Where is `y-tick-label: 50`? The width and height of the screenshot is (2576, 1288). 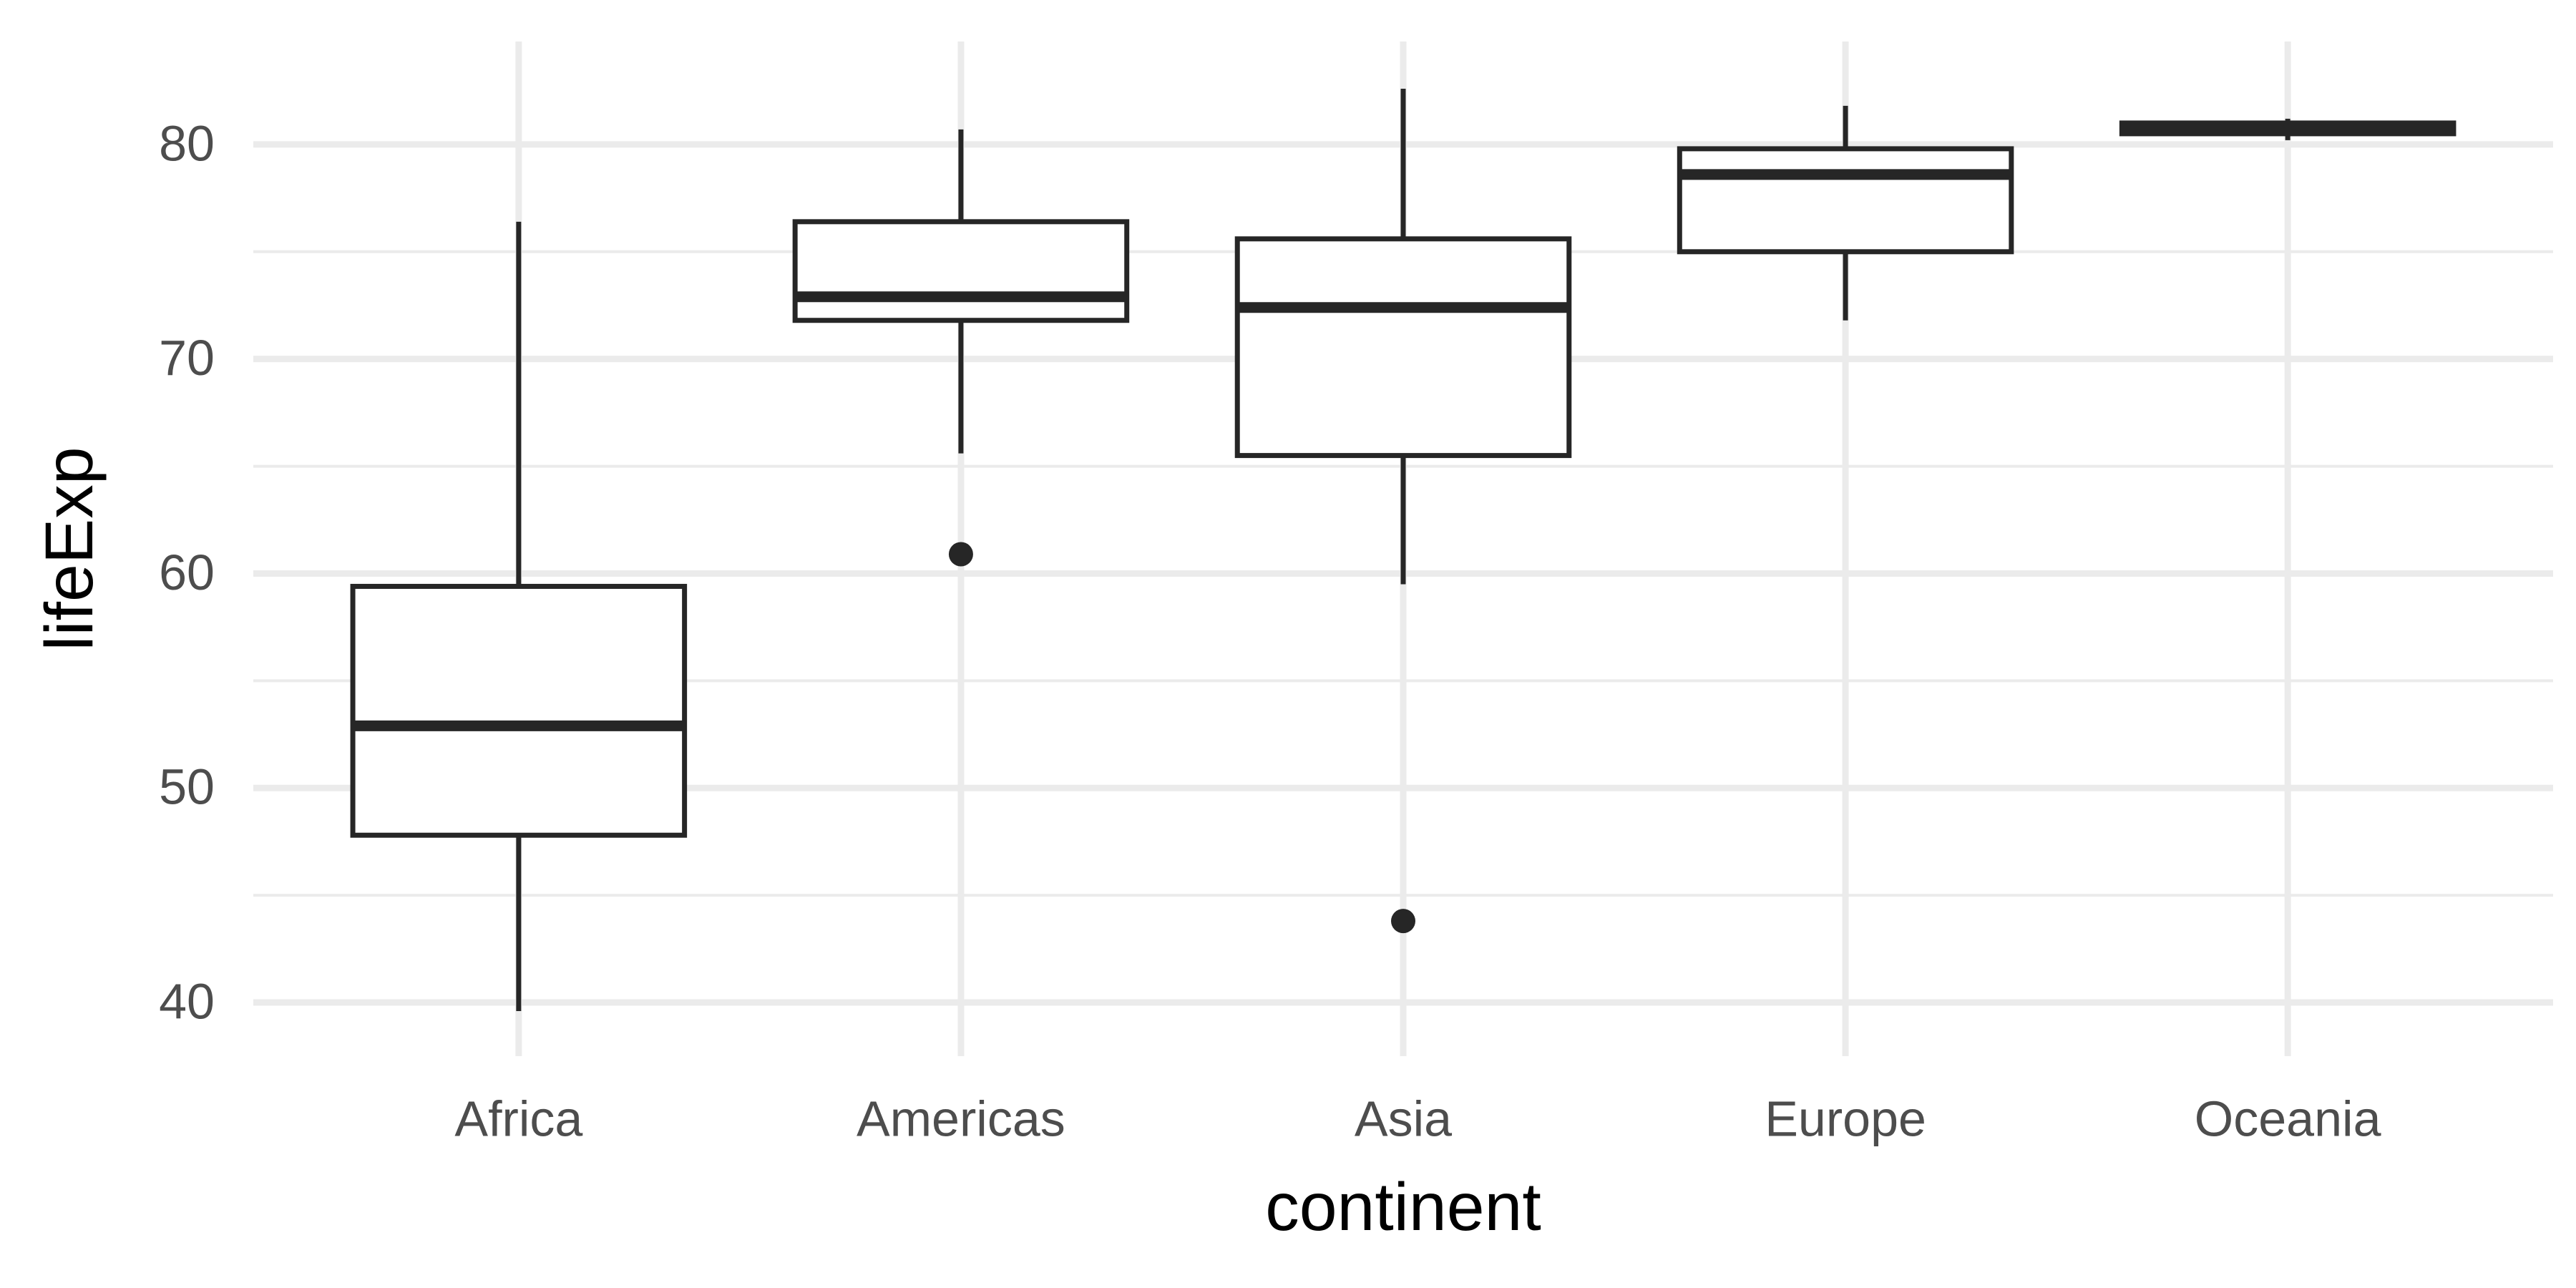
y-tick-label: 50 is located at coordinates (187, 787).